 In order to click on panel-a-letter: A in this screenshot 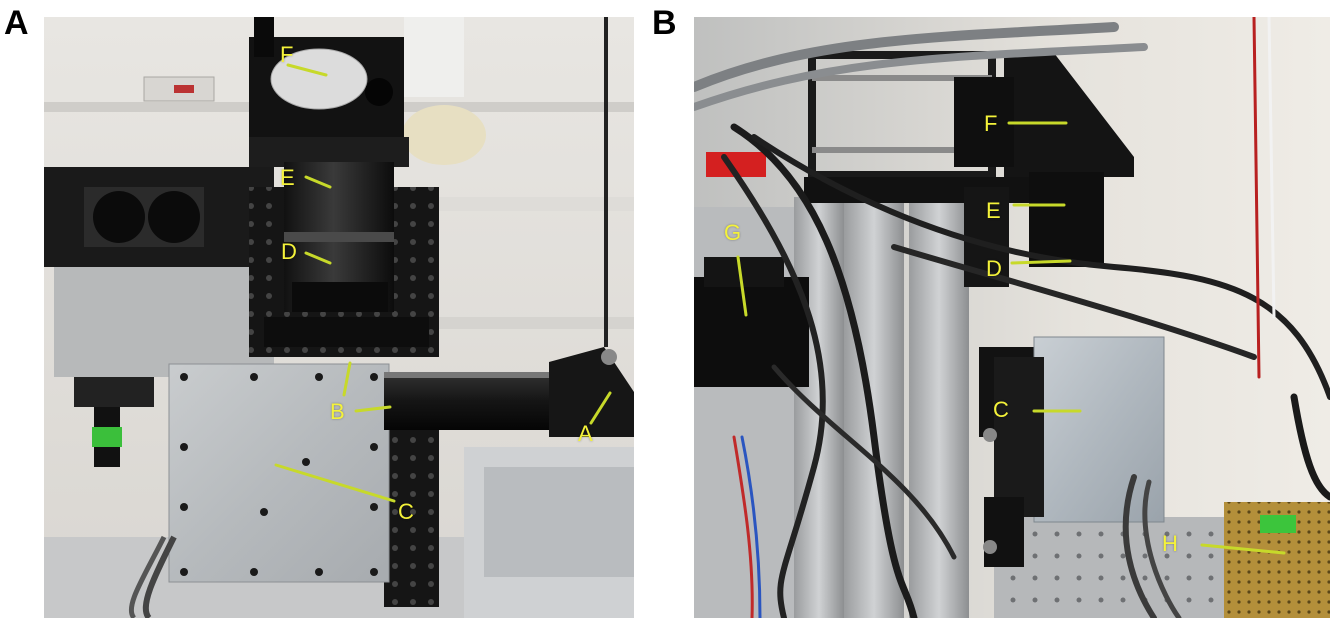, I will do `click(16, 23)`.